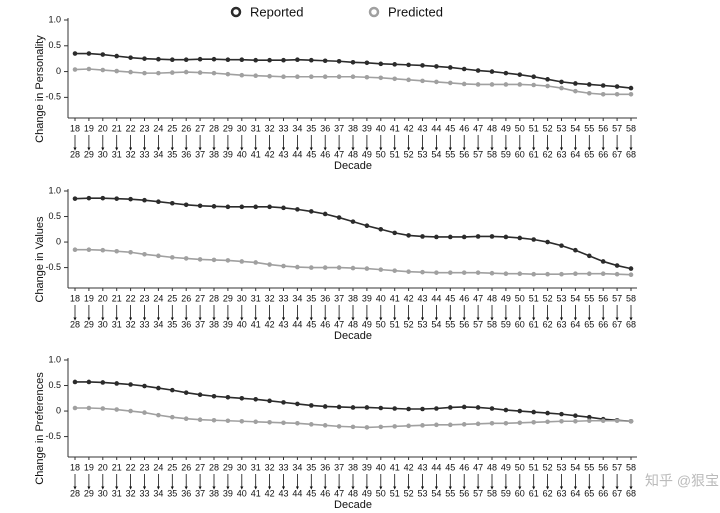 Image resolution: width=720 pixels, height=513 pixels. I want to click on x-tick-label: 60, so click(520, 493).